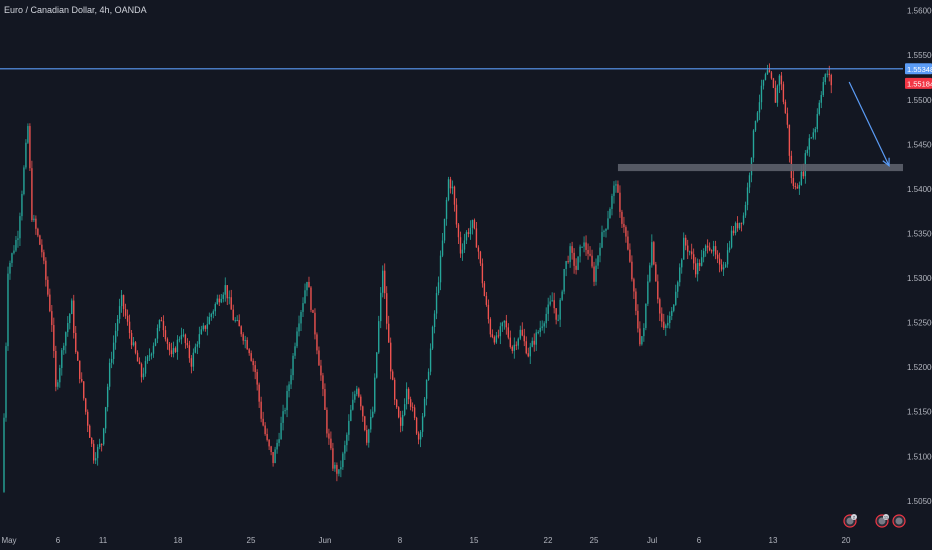 The height and width of the screenshot is (550, 932). Describe the element at coordinates (846, 540) in the screenshot. I see `x-tick-label: 20` at that location.